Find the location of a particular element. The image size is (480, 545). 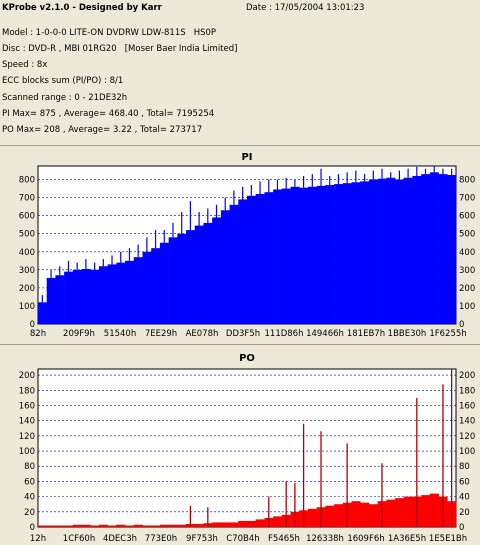

pi-ytick-left: 0 is located at coordinates (32, 325).